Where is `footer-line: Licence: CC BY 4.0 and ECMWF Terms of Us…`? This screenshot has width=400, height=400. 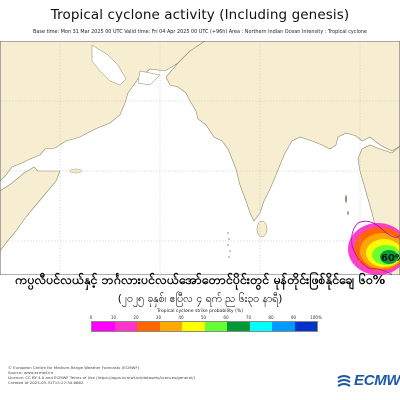 footer-line: Licence: CC BY 4.0 and ECMWF Terms of Us… is located at coordinates (102, 377).